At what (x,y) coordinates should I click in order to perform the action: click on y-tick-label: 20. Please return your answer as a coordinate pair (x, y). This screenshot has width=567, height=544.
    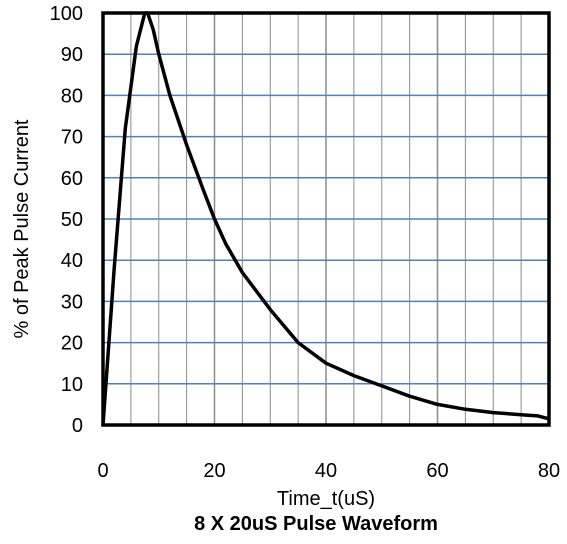
    Looking at the image, I should click on (72, 344).